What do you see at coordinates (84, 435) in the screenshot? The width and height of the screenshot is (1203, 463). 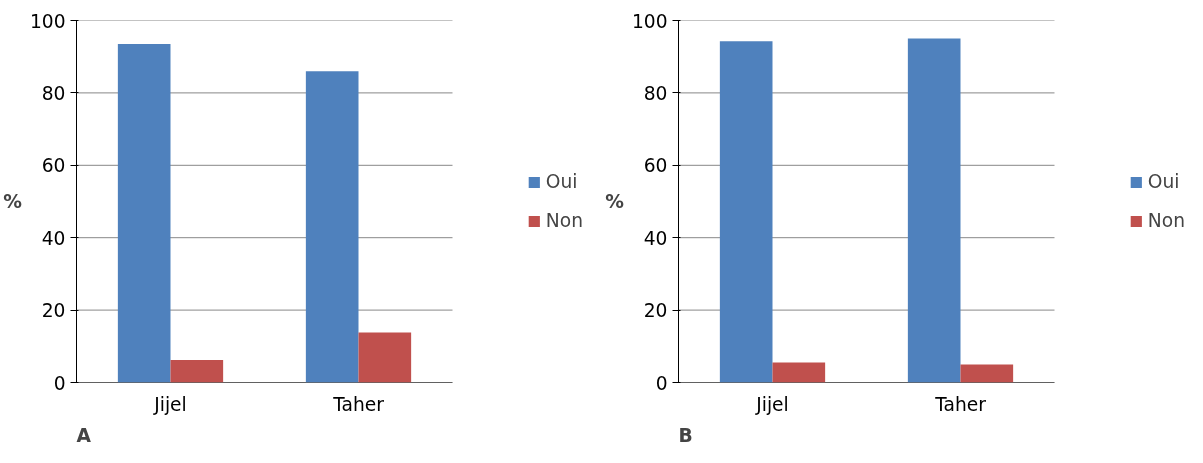 I see `text: A` at bounding box center [84, 435].